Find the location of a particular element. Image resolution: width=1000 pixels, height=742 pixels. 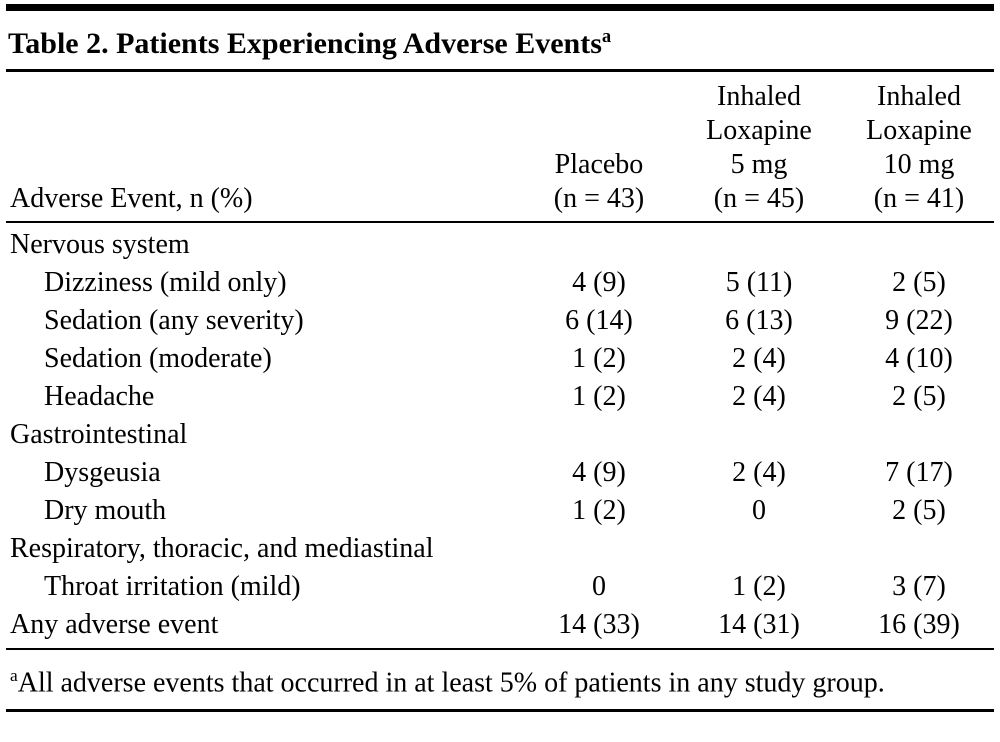

row-label: Dry mouth is located at coordinates (105, 510).